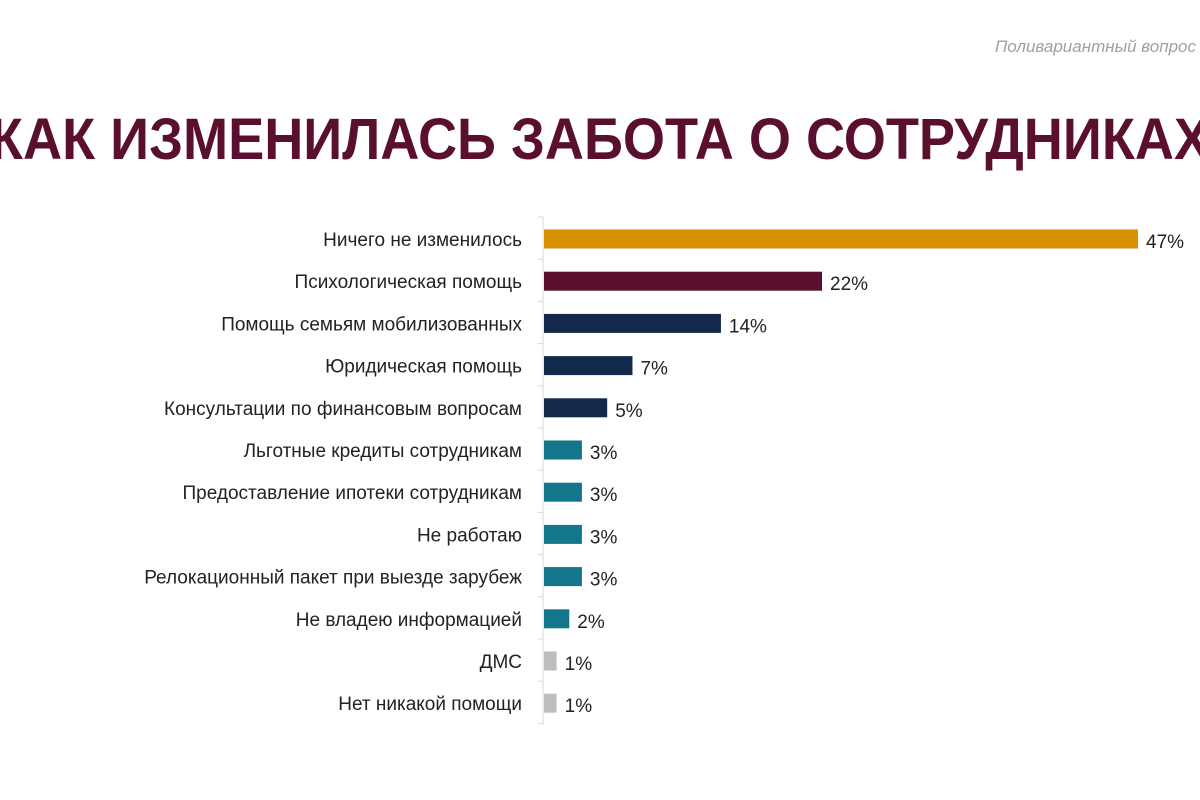 This screenshot has width=1200, height=800. Describe the element at coordinates (383, 451) in the screenshot. I see `category-label: Льготные кредиты сотрудникам` at that location.